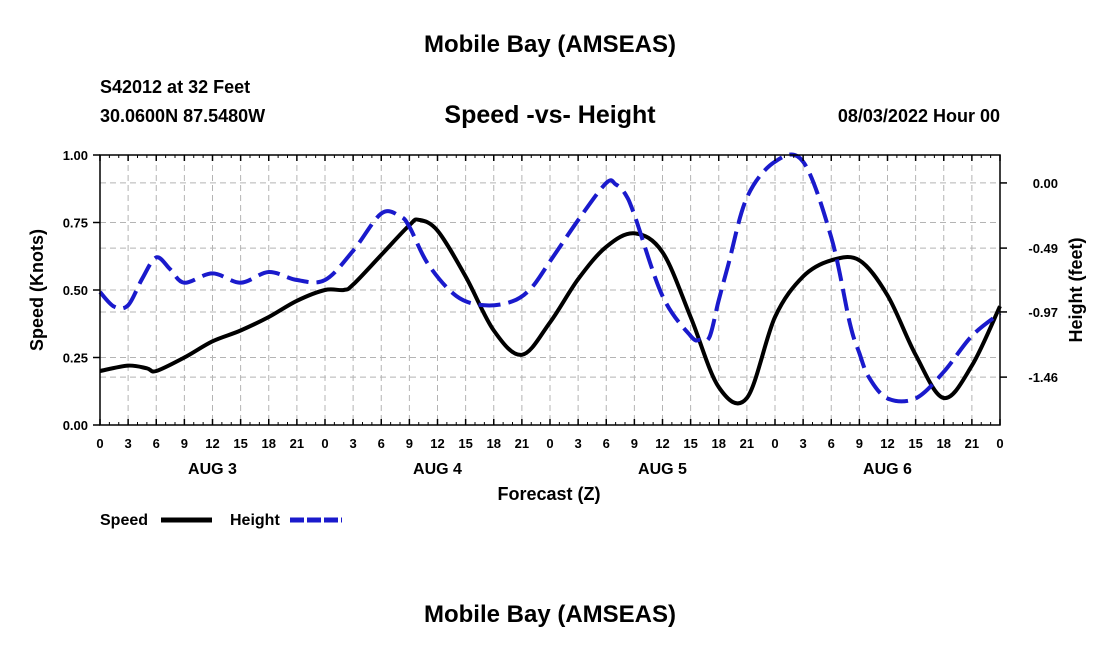 Image resolution: width=1100 pixels, height=650 pixels. Describe the element at coordinates (75, 223) in the screenshot. I see `y-tick-label: 0.75` at that location.